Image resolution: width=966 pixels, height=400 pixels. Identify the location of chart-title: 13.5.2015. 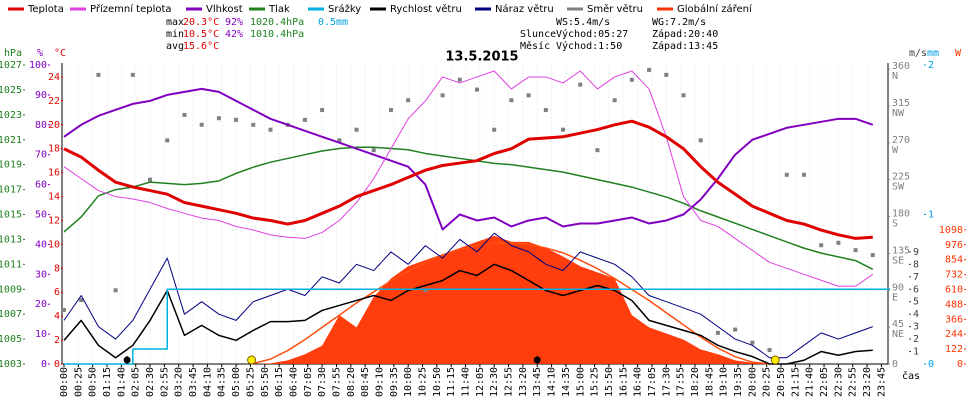
(481, 57).